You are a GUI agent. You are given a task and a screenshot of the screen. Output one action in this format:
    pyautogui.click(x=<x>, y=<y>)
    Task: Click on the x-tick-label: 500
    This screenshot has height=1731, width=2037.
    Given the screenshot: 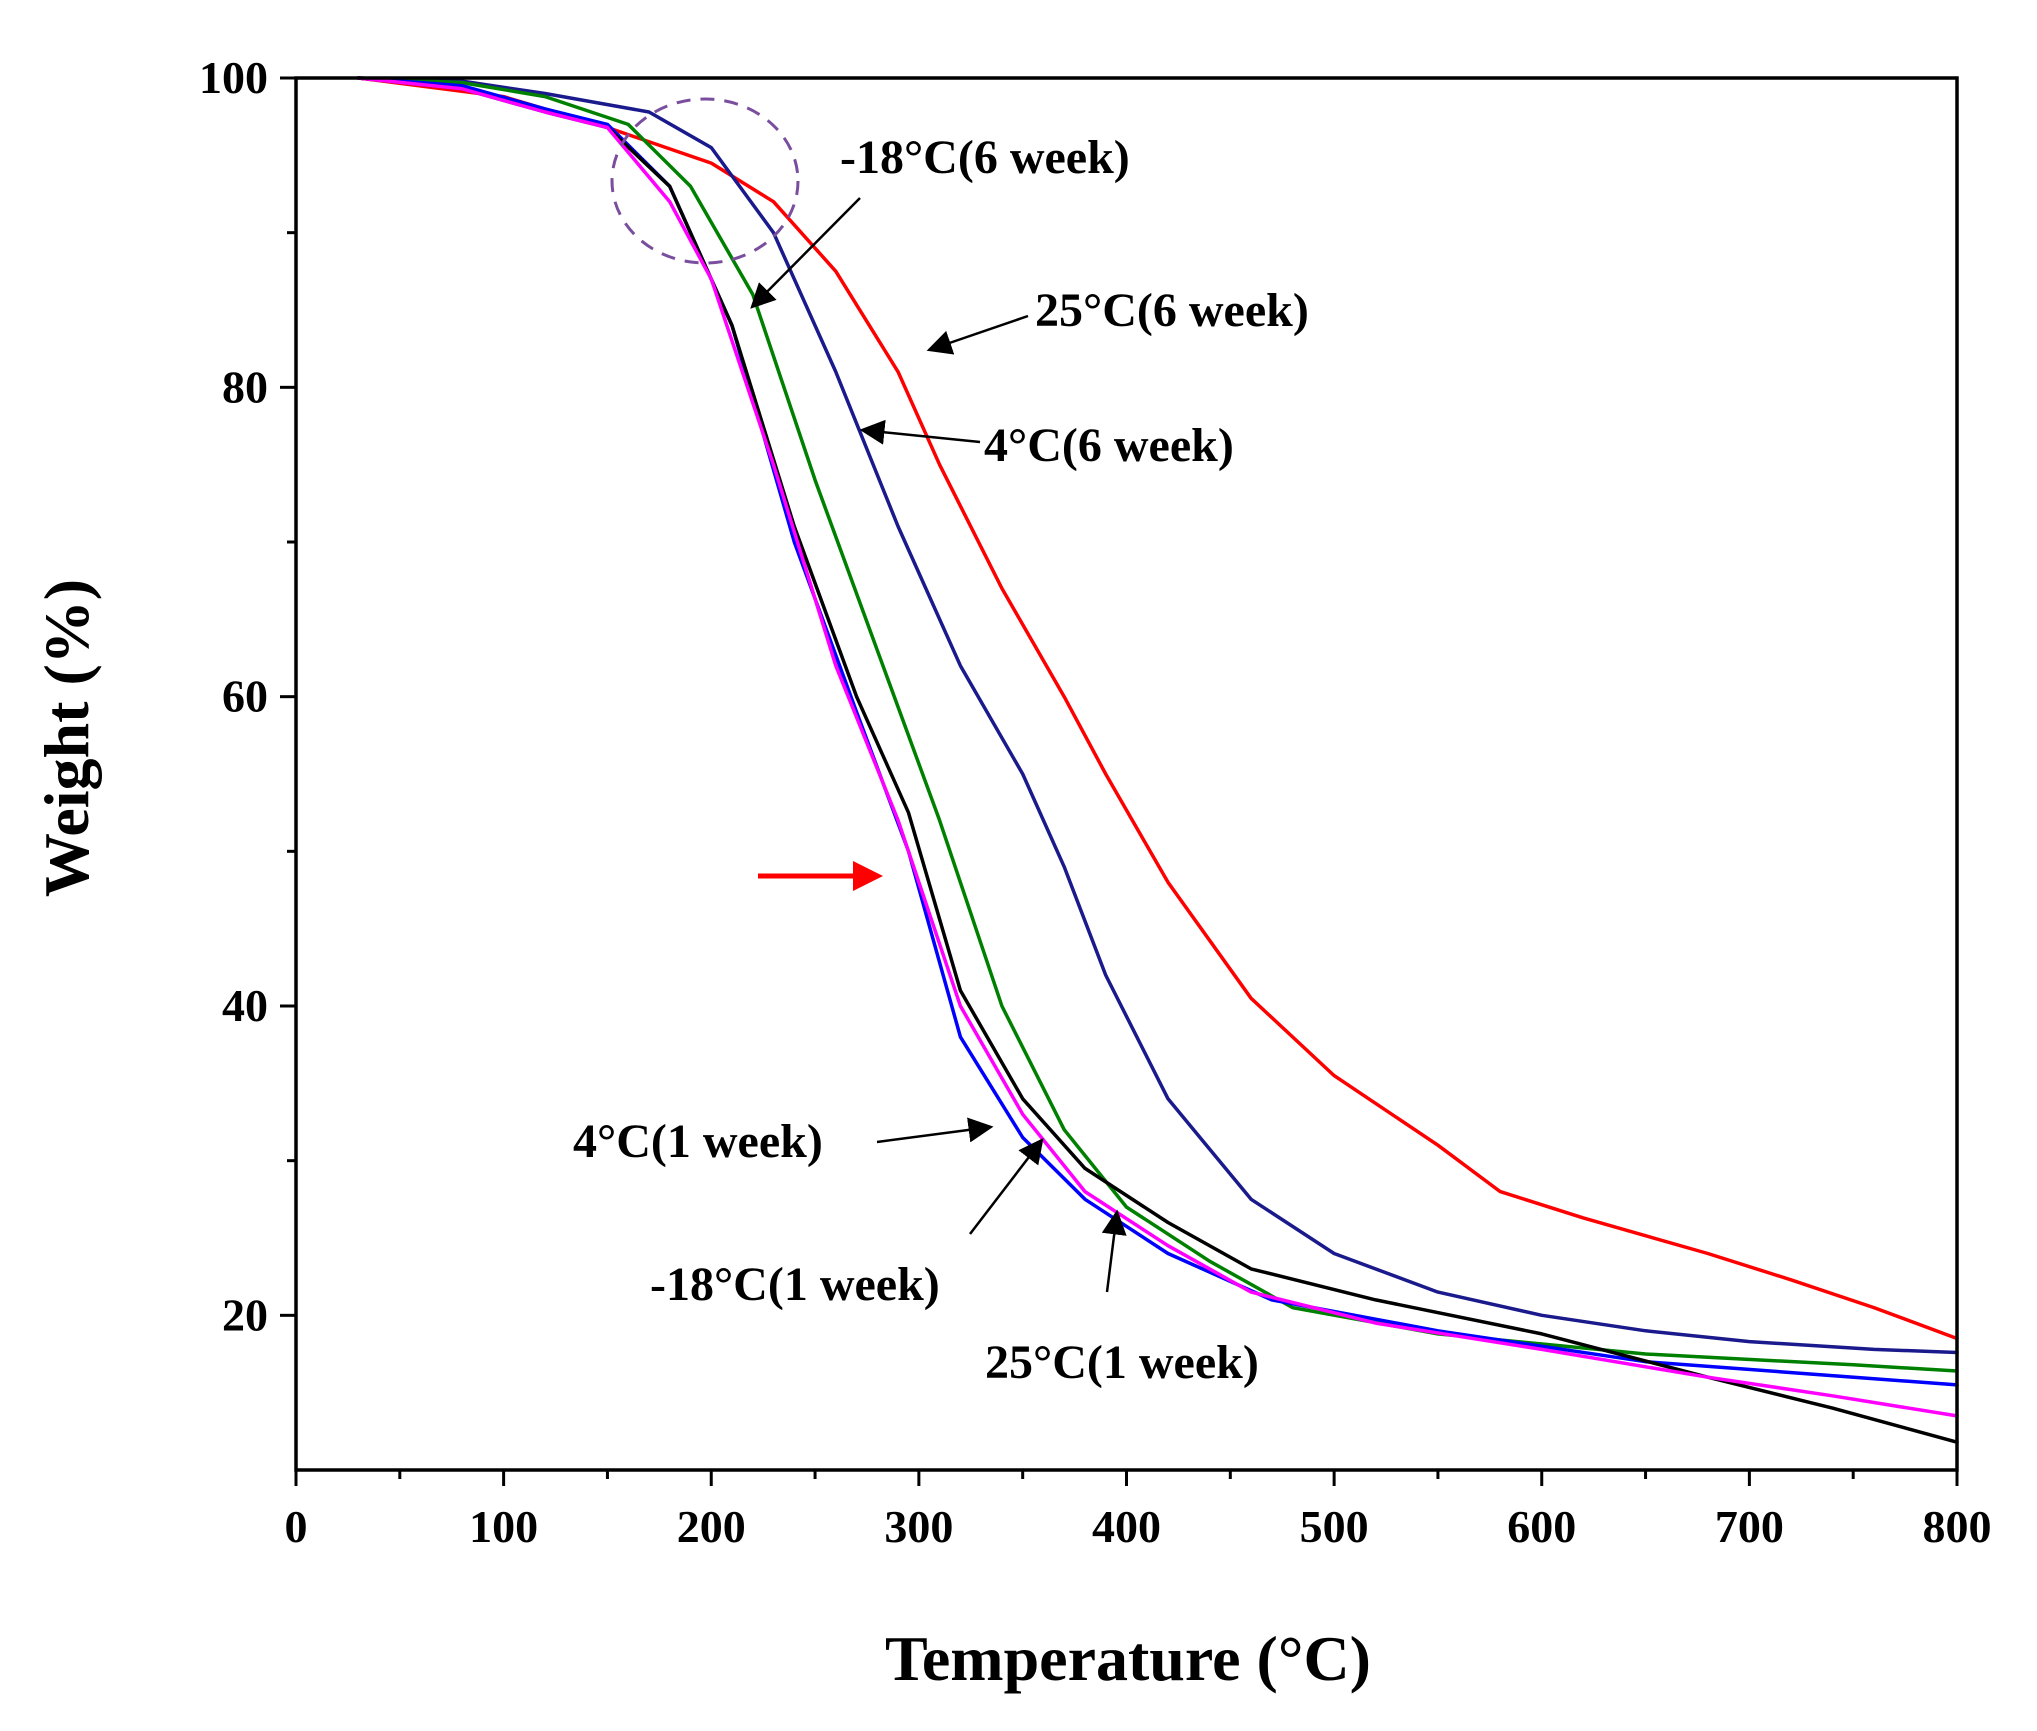 What is the action you would take?
    pyautogui.click(x=1334, y=1526)
    